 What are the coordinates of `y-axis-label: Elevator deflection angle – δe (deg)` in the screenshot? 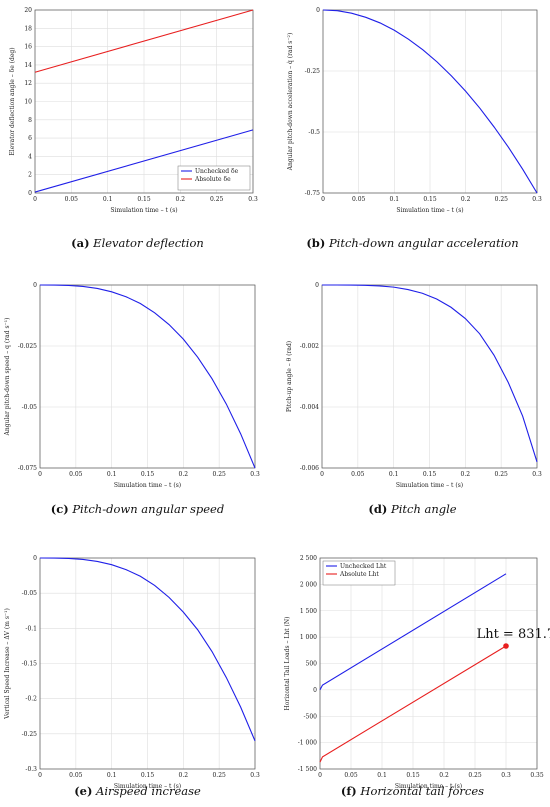 It's located at (12, 101).